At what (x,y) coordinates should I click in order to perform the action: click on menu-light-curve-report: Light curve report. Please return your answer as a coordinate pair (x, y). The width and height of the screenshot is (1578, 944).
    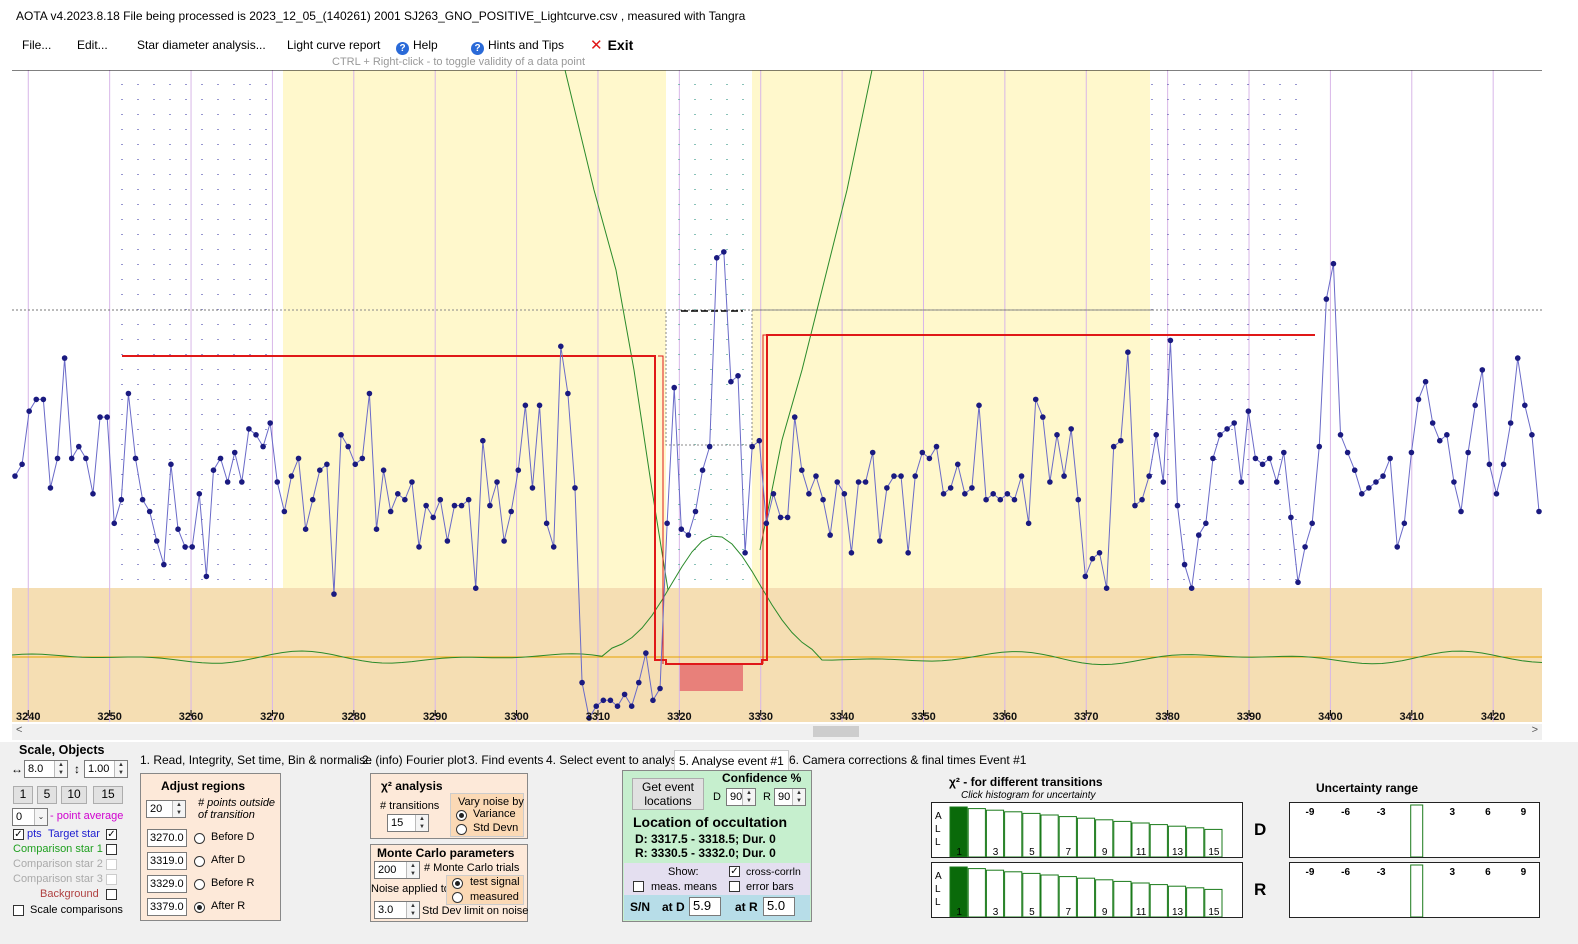
    Looking at the image, I should click on (334, 45).